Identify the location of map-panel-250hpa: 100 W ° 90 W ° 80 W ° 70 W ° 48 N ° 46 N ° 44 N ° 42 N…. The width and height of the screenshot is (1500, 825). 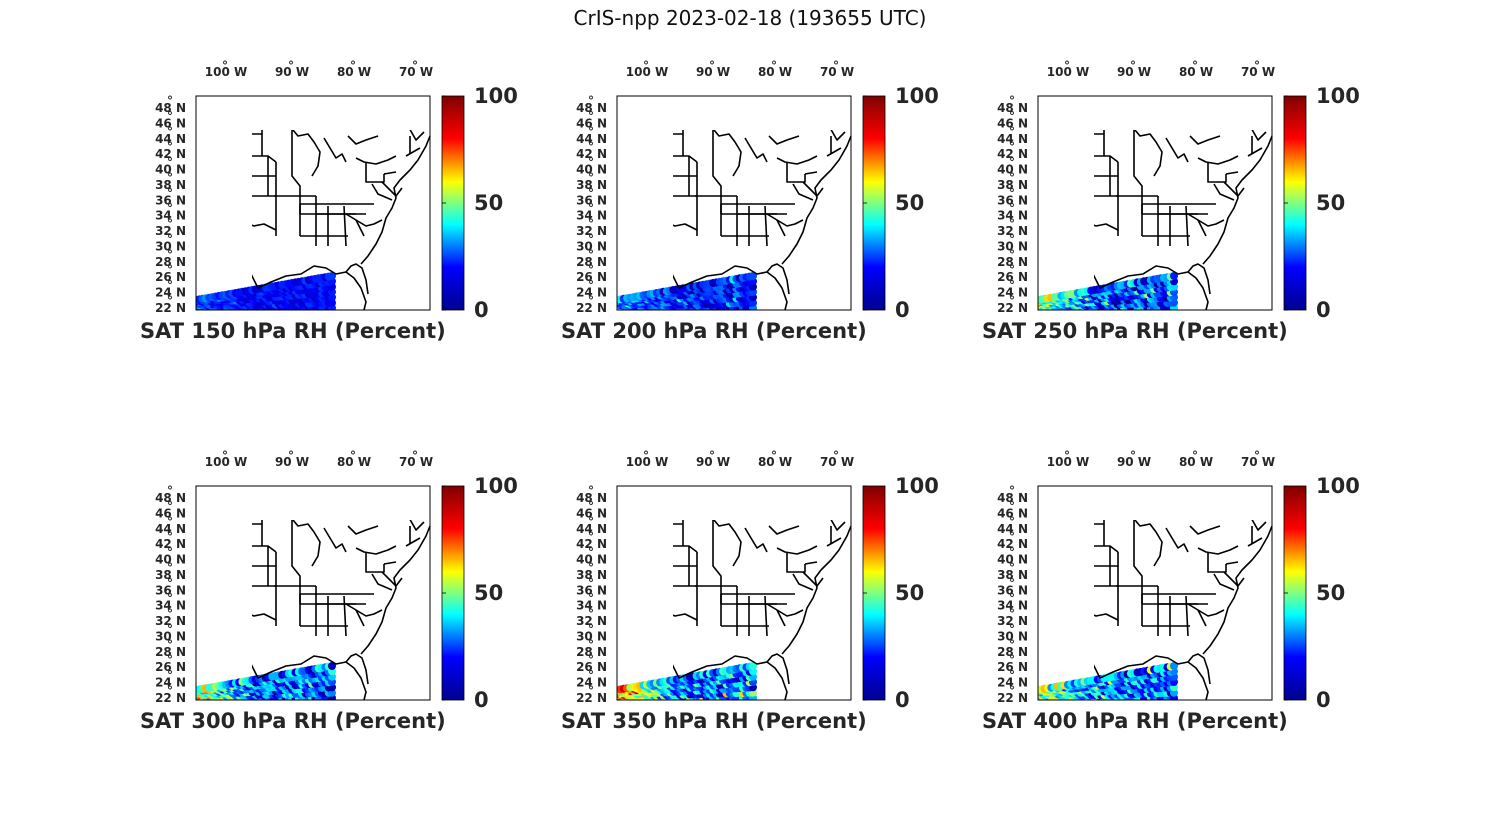
(1172, 210).